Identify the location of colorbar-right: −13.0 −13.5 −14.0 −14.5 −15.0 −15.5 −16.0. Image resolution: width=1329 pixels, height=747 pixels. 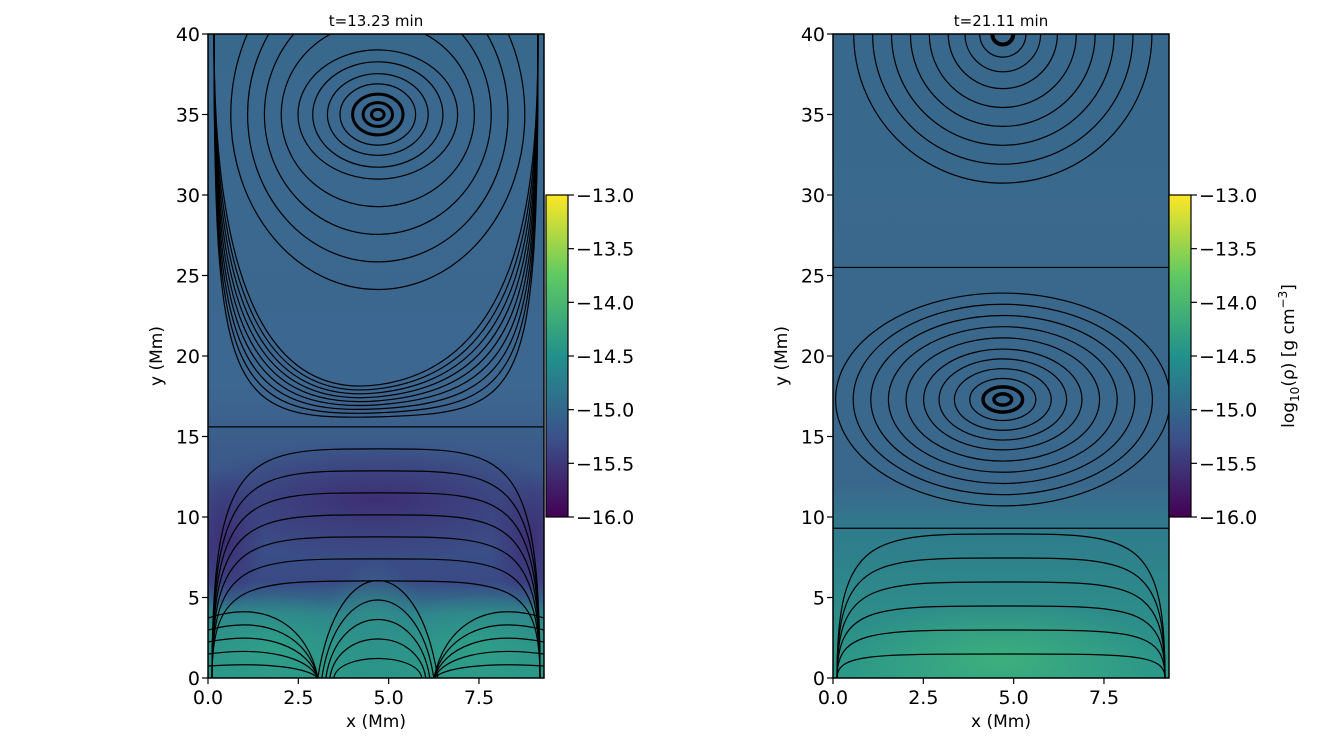
(1212, 357).